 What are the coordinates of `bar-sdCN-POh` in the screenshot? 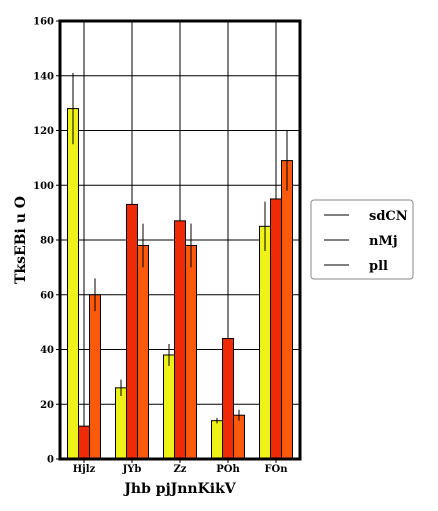 It's located at (217, 440).